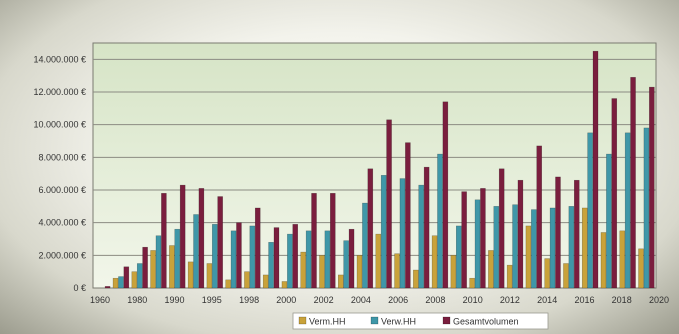  I want to click on x-tick-label: 2012, so click(510, 300).